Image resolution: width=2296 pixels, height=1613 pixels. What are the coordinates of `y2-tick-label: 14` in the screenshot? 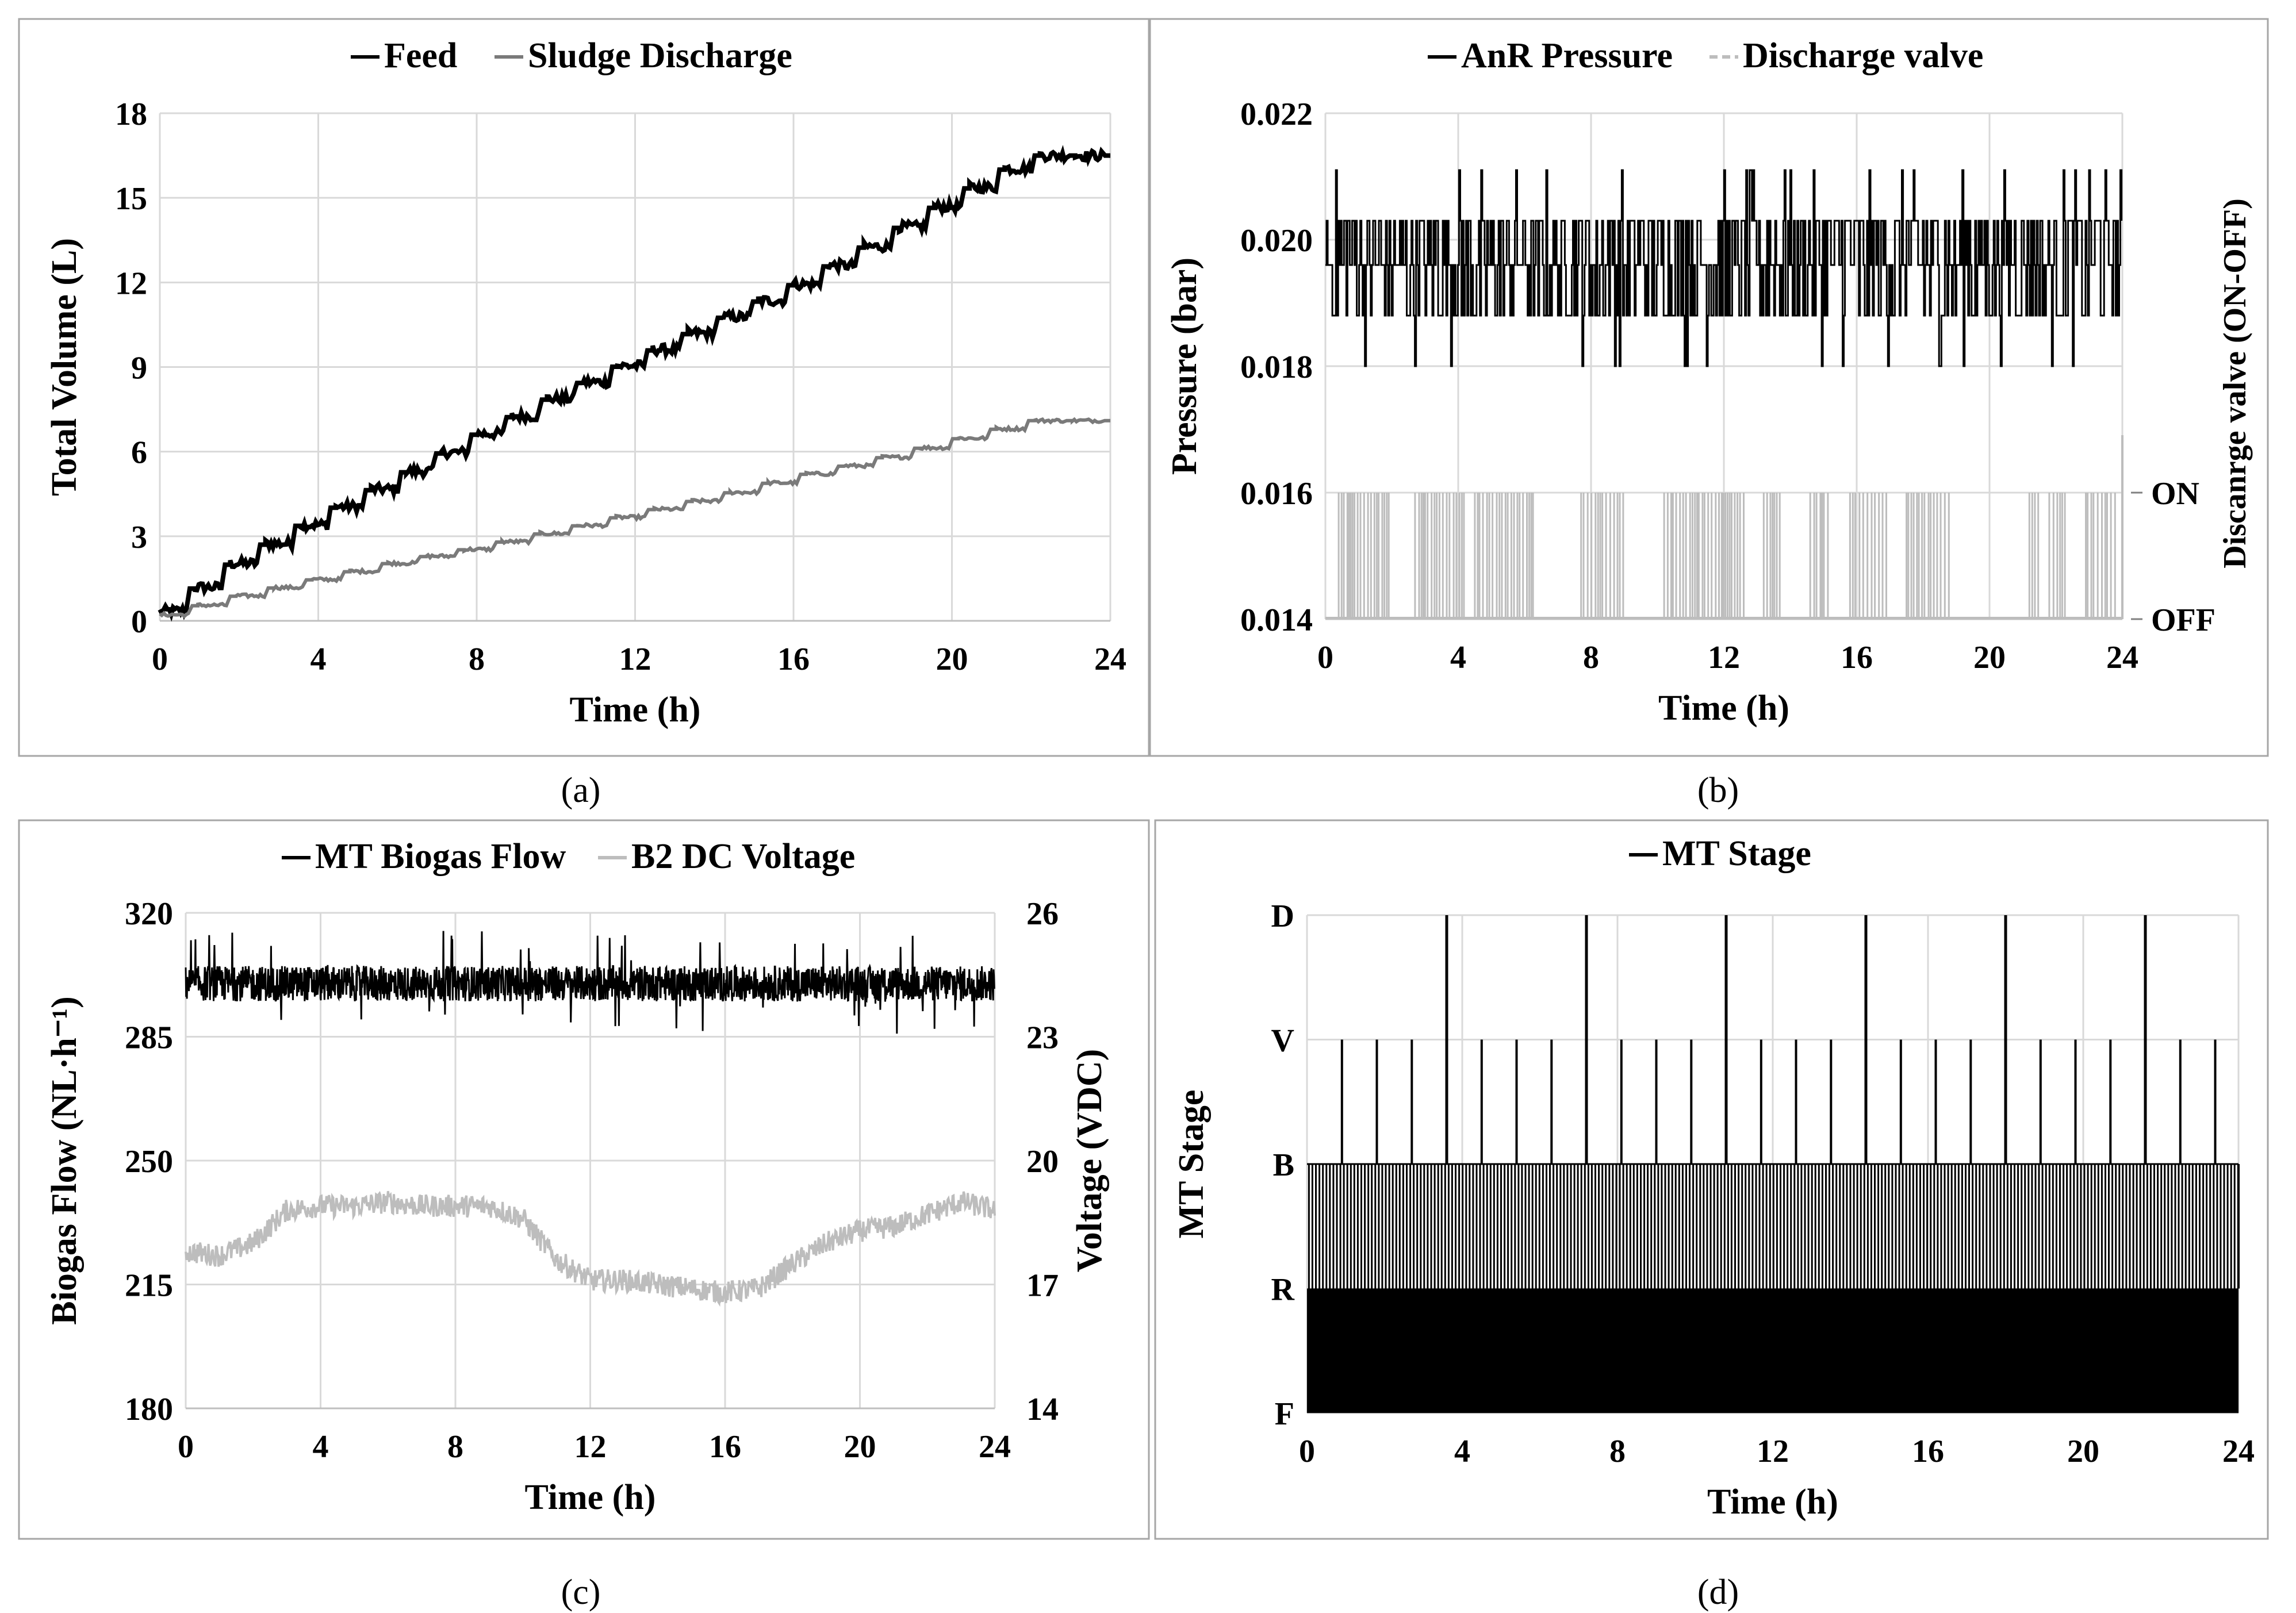 It's located at (1042, 1409).